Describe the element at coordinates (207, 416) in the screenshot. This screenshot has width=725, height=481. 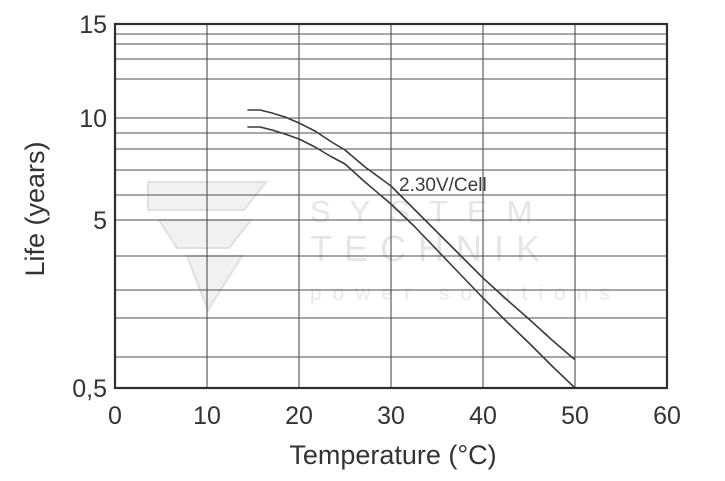
I see `x-tick-label: 10` at that location.